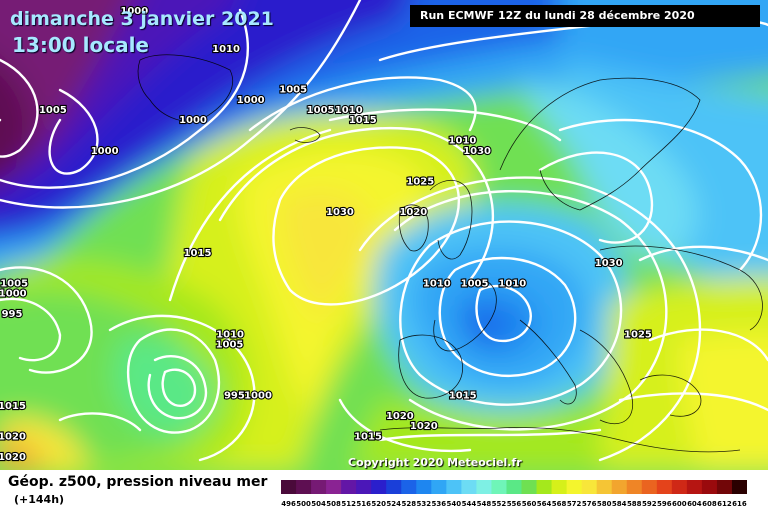  I want to click on scale-value: 572, so click(574, 504).